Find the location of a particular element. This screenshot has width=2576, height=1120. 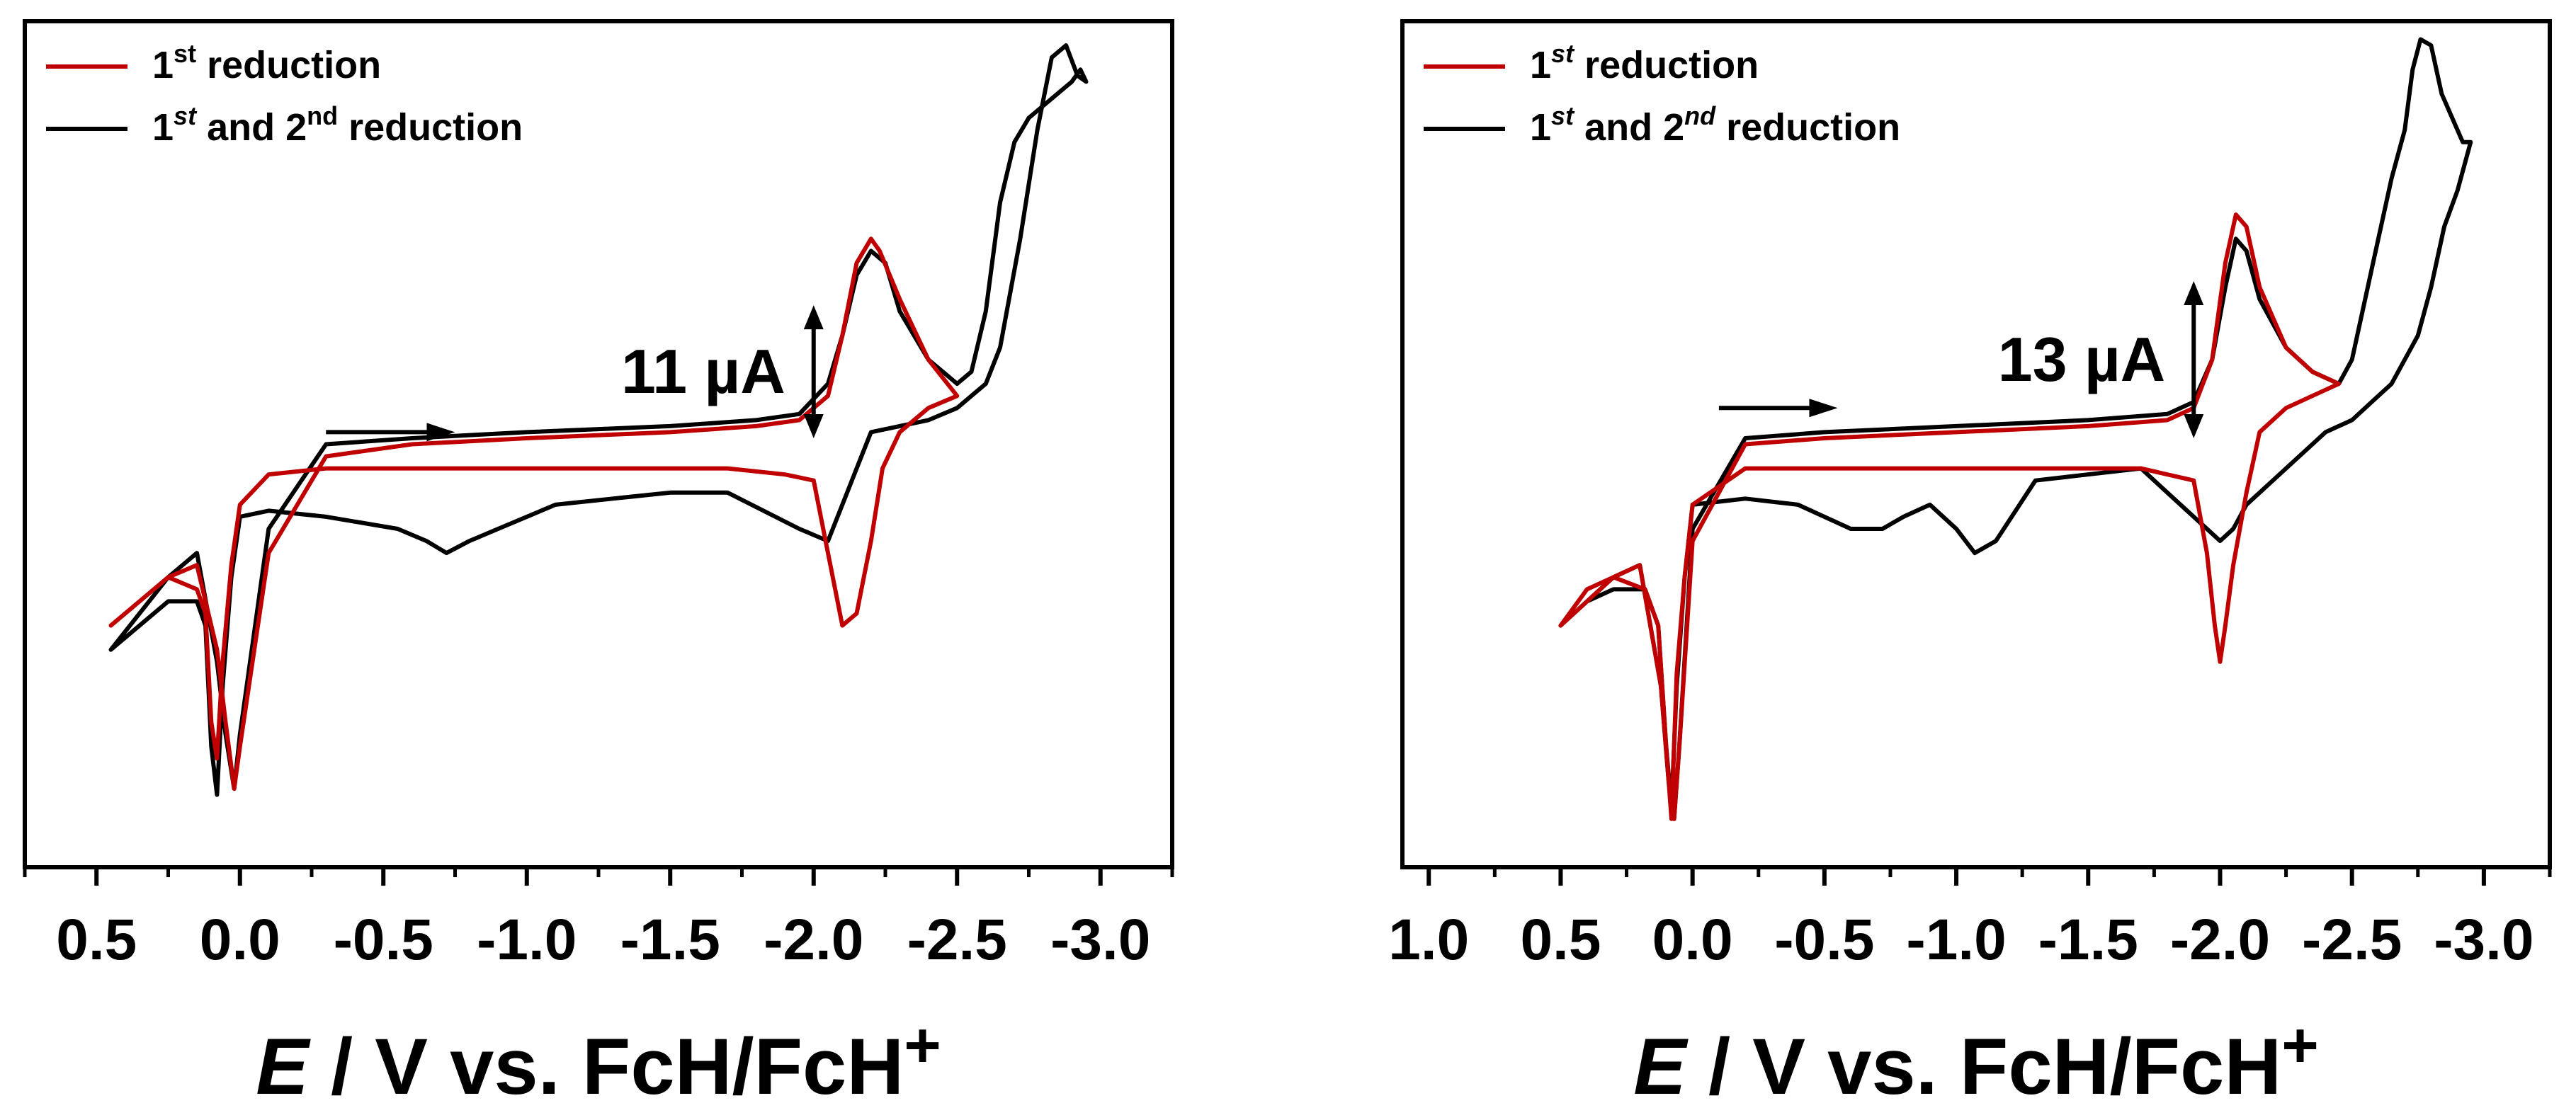

x-tick-label: 1.0 is located at coordinates (1428, 940).